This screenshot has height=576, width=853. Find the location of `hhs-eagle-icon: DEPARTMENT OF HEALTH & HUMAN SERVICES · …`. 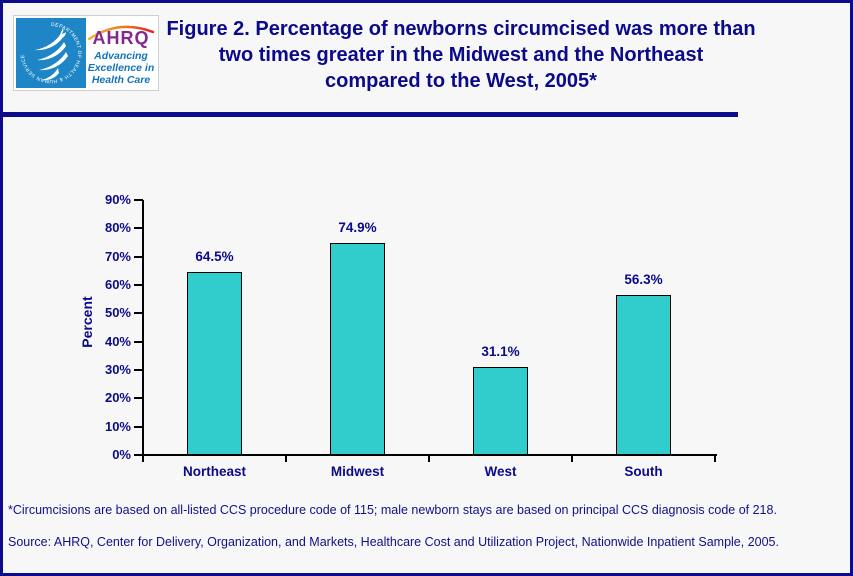

hhs-eagle-icon: DEPARTMENT OF HEALTH & HUMAN SERVICES · … is located at coordinates (48, 49).